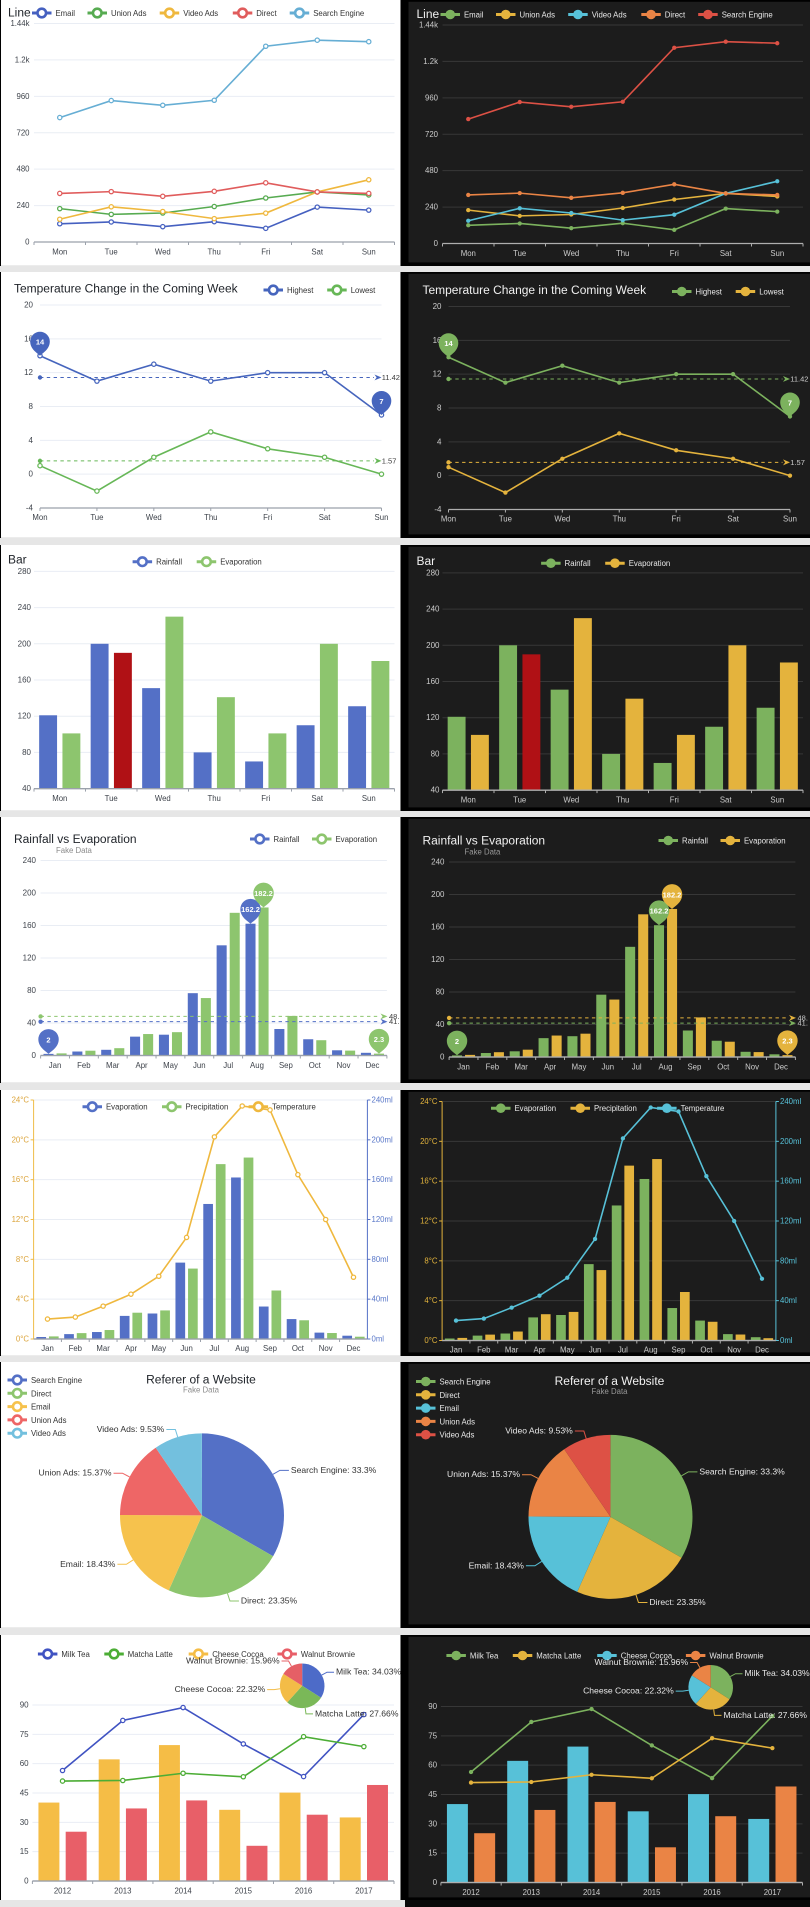 The image size is (810, 1907). What do you see at coordinates (131, 1429) in the screenshot?
I see `svg-text: Video Ads: 9.53%` at bounding box center [131, 1429].